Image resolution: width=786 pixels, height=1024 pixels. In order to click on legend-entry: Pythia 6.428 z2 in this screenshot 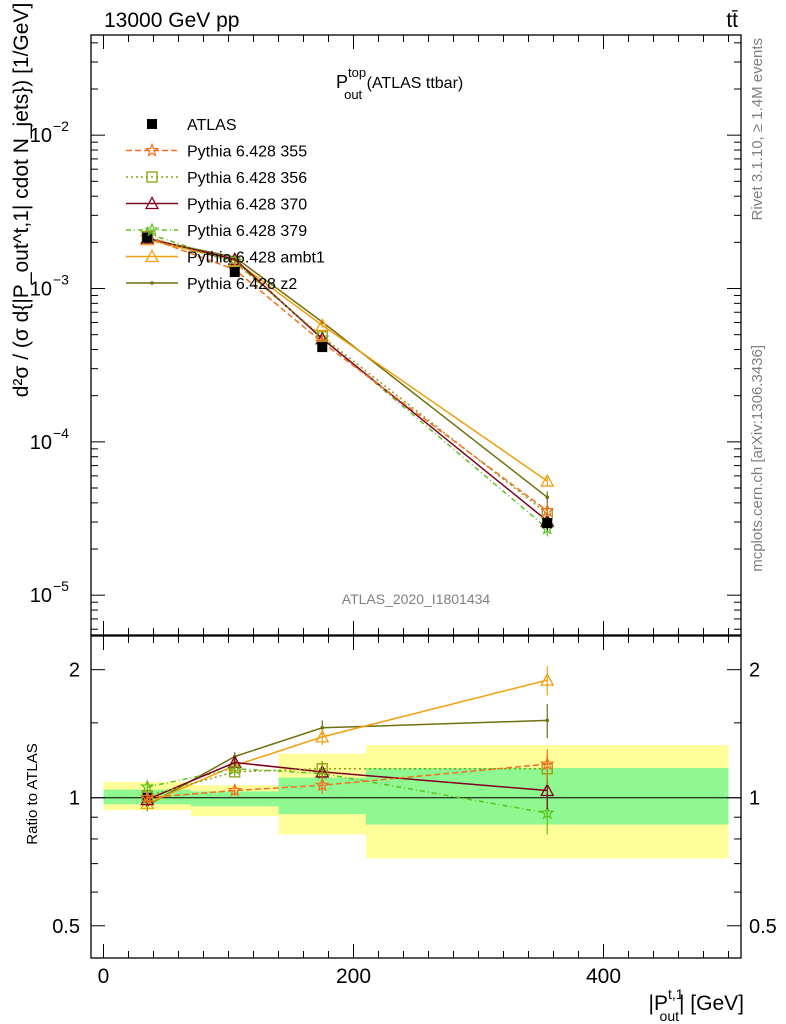, I will do `click(211, 284)`.